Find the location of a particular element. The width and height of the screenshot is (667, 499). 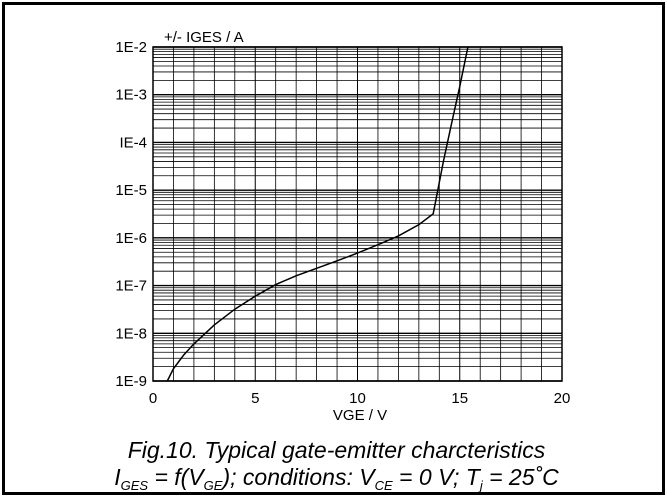

y-tick-label: IE-4 is located at coordinates (133, 142).